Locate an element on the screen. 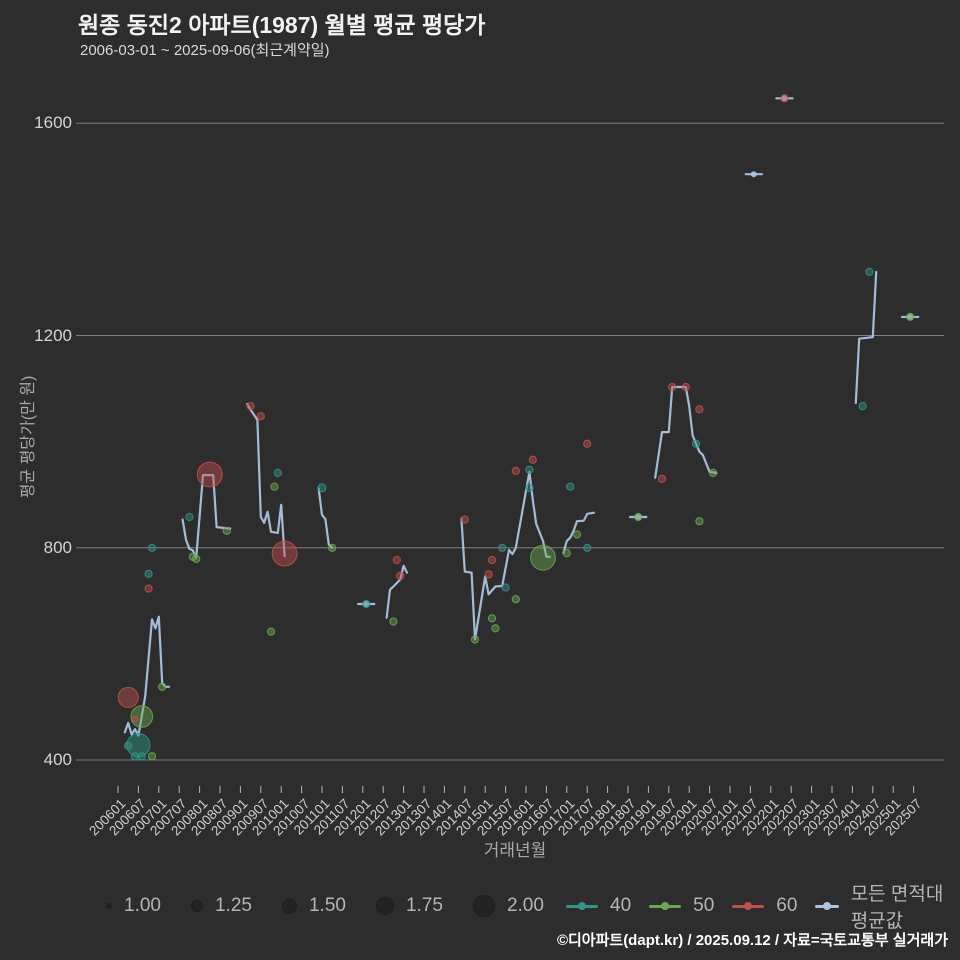  y-tick-label: 800 is located at coordinates (57, 547).